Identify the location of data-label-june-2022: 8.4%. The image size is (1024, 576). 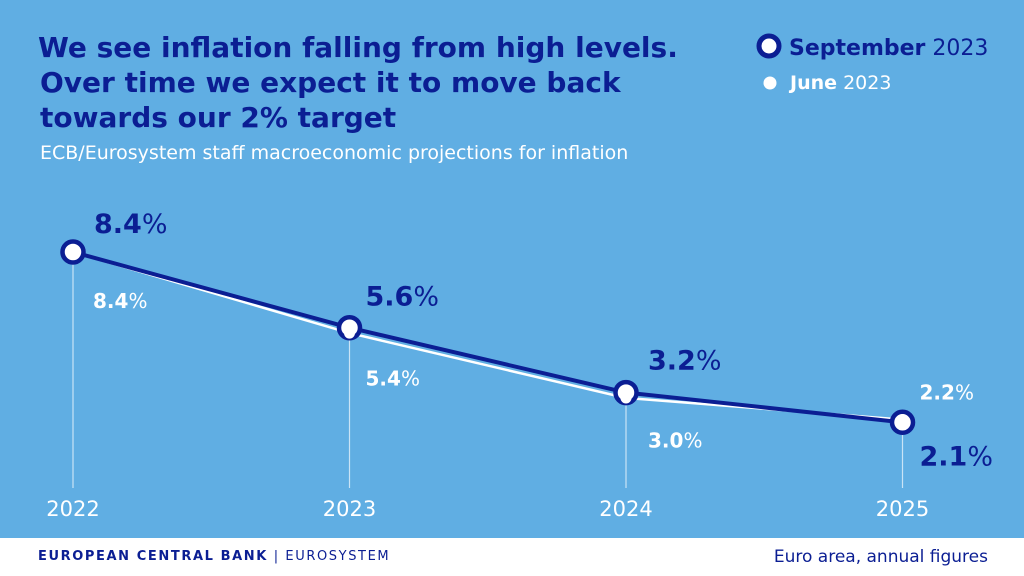
(120, 301).